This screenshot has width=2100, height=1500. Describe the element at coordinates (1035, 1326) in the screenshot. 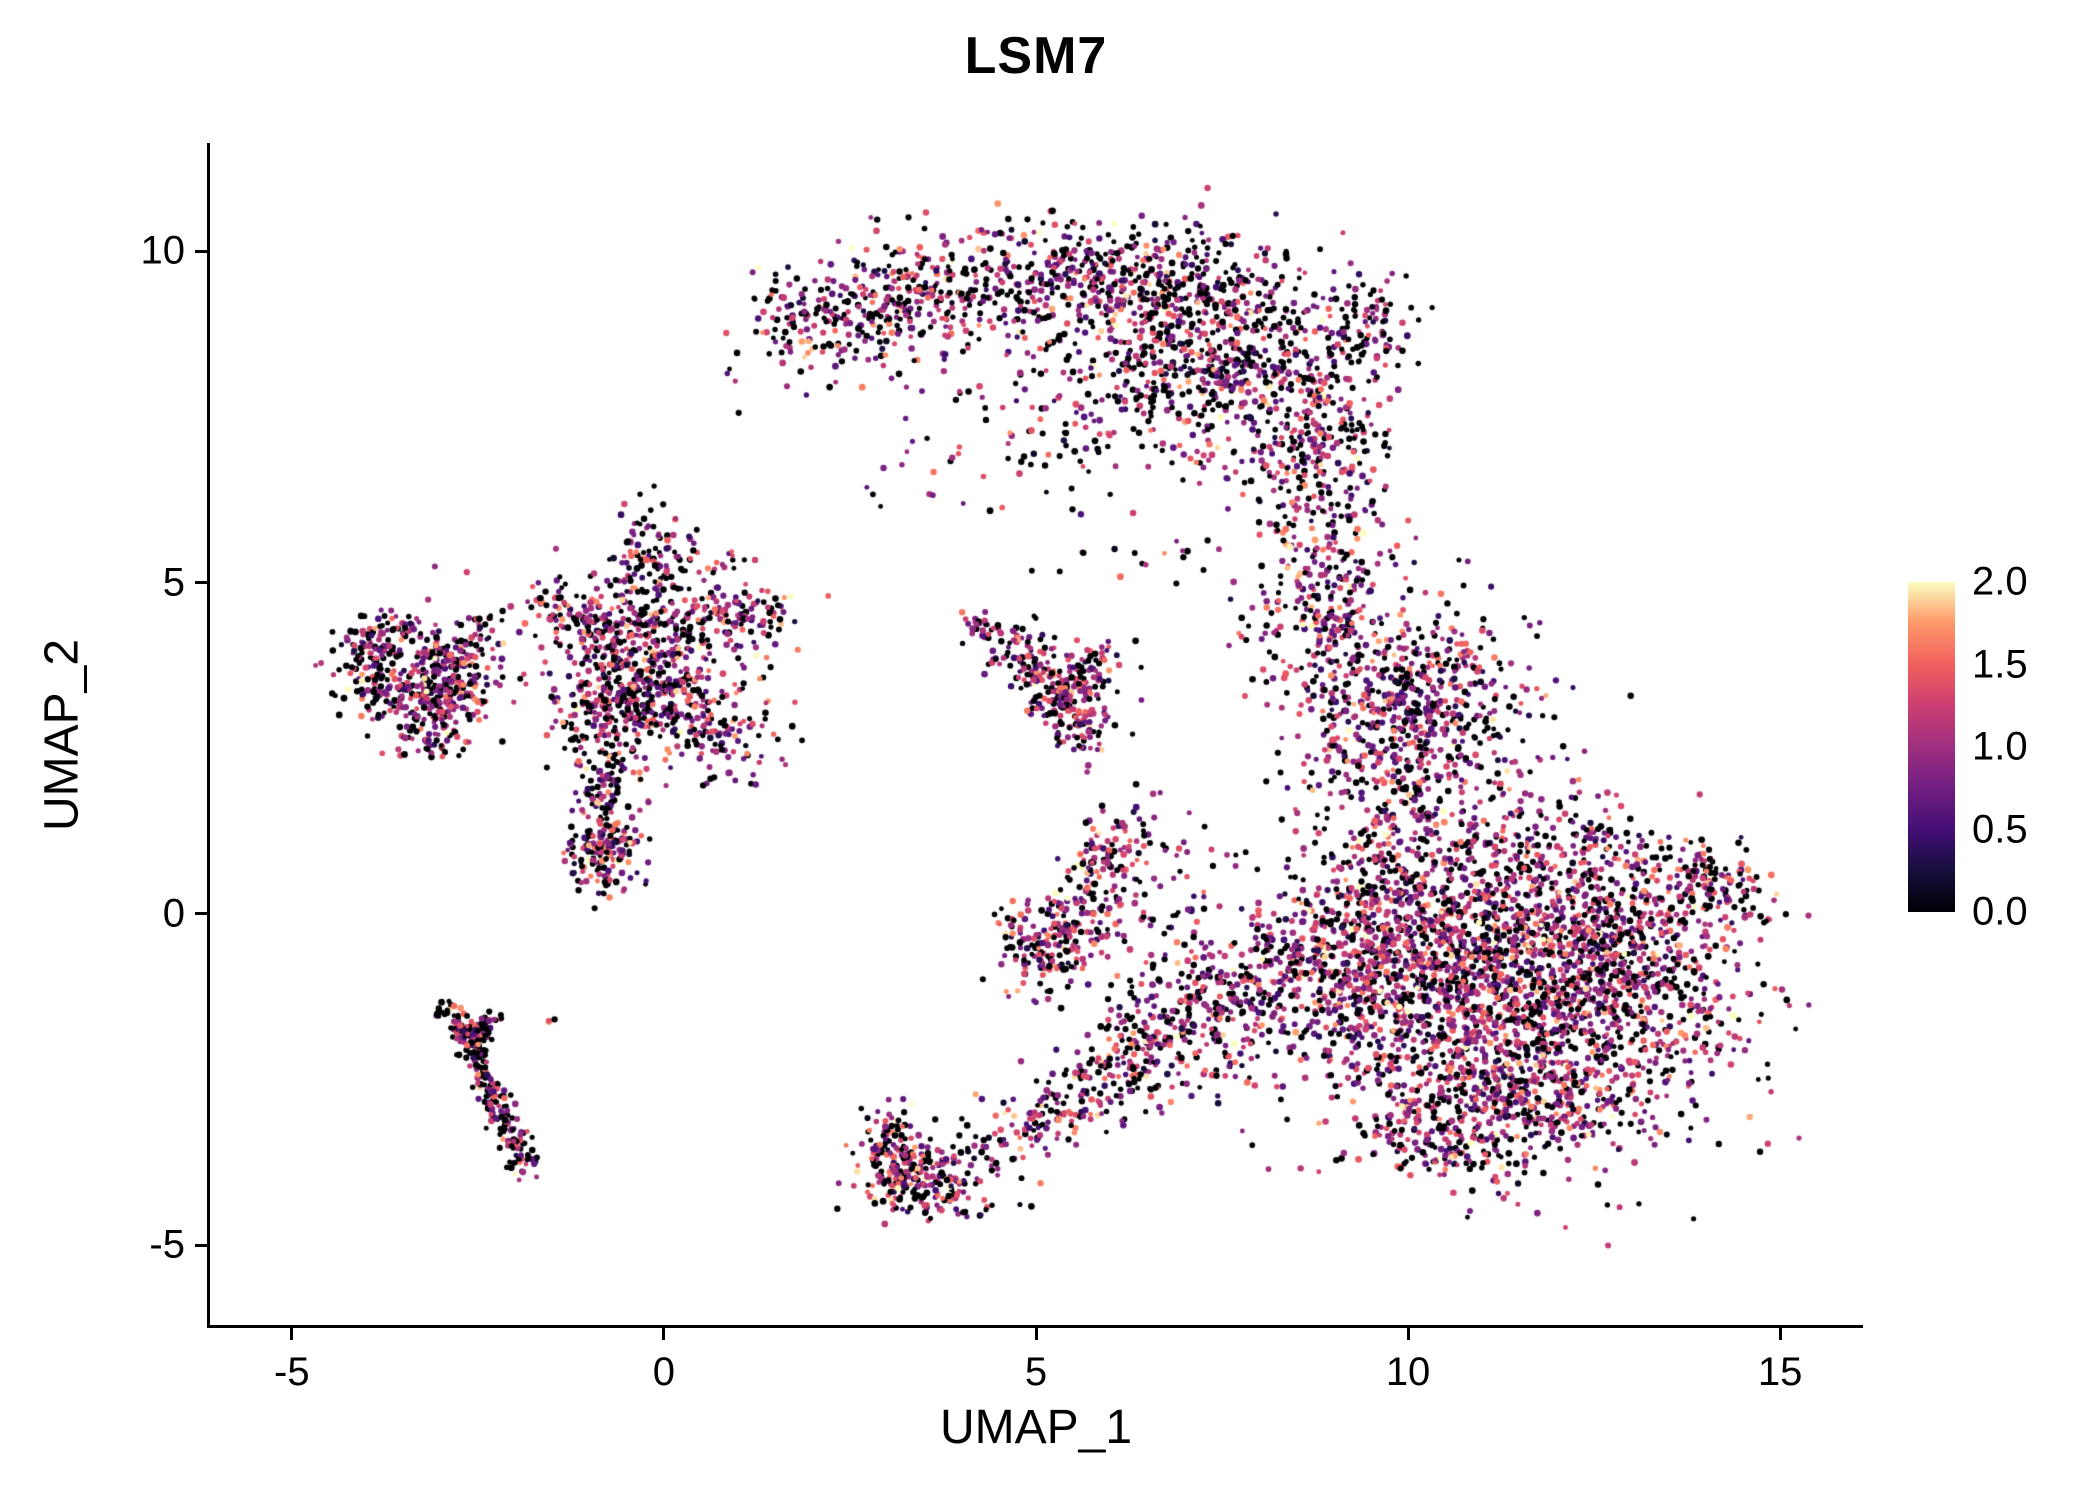

I see `x-axis-line` at that location.